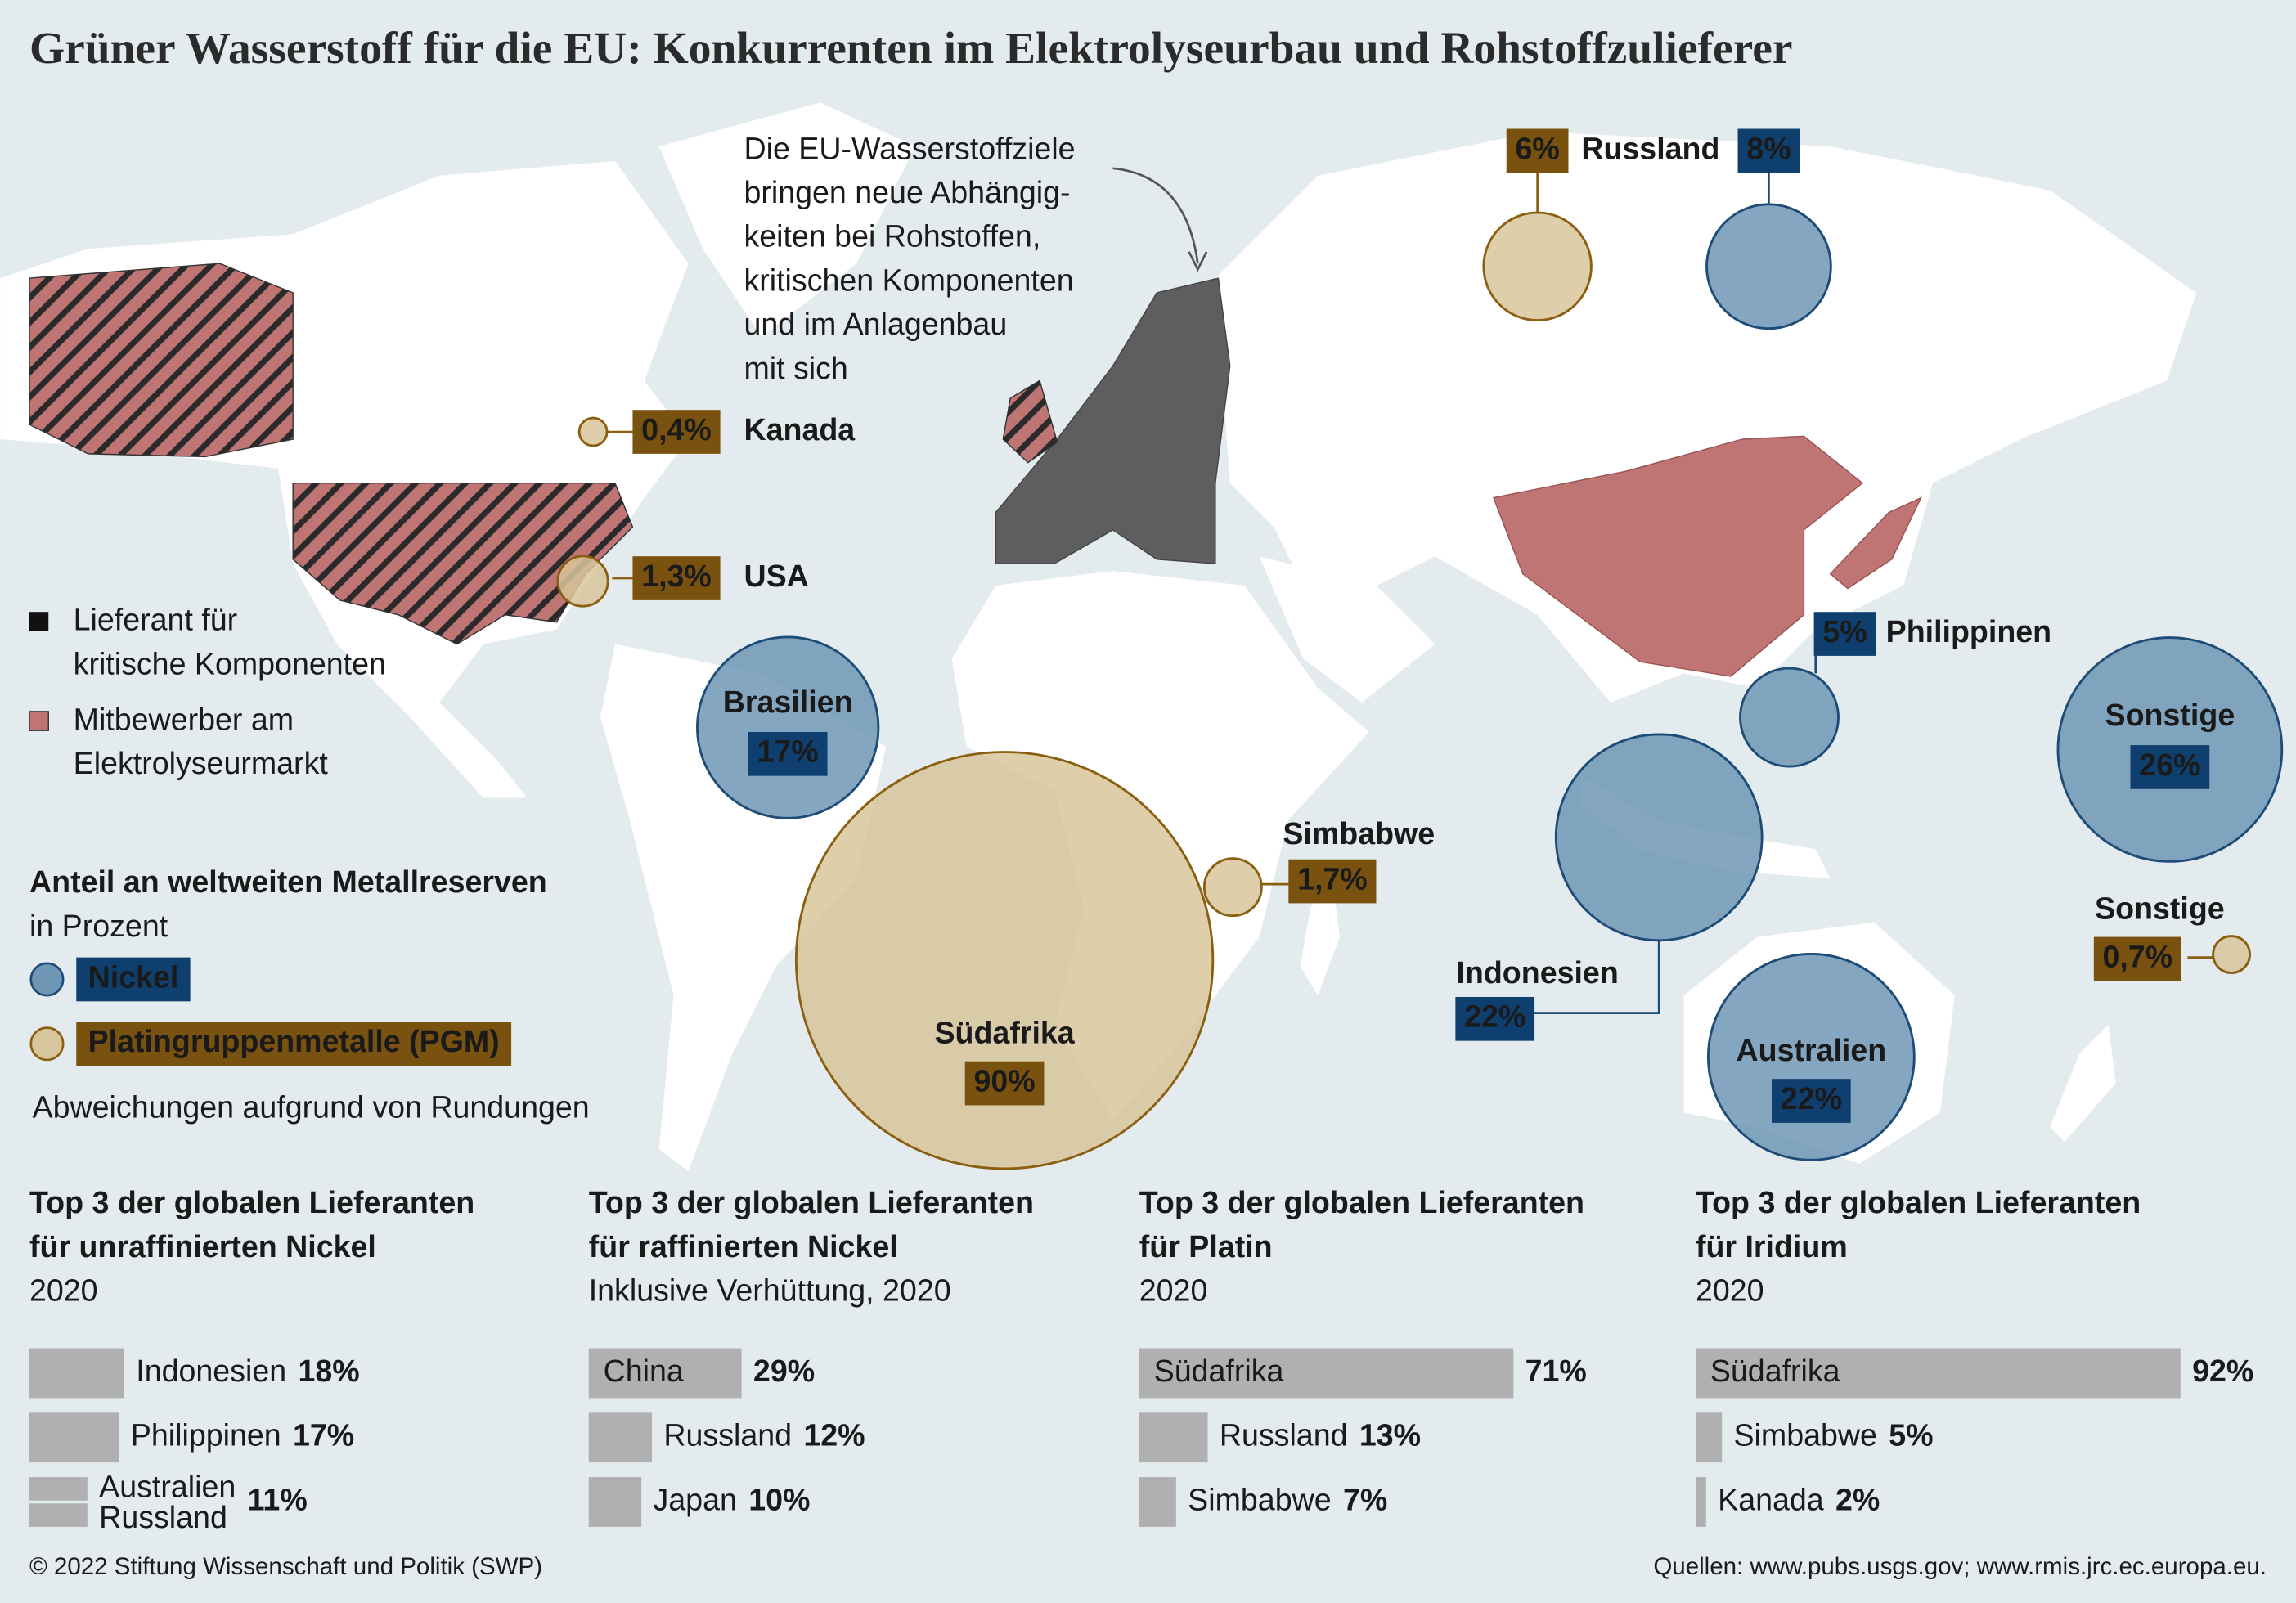 The image size is (2296, 1603). What do you see at coordinates (328, 1371) in the screenshot?
I see `bar-value-label: 18%` at bounding box center [328, 1371].